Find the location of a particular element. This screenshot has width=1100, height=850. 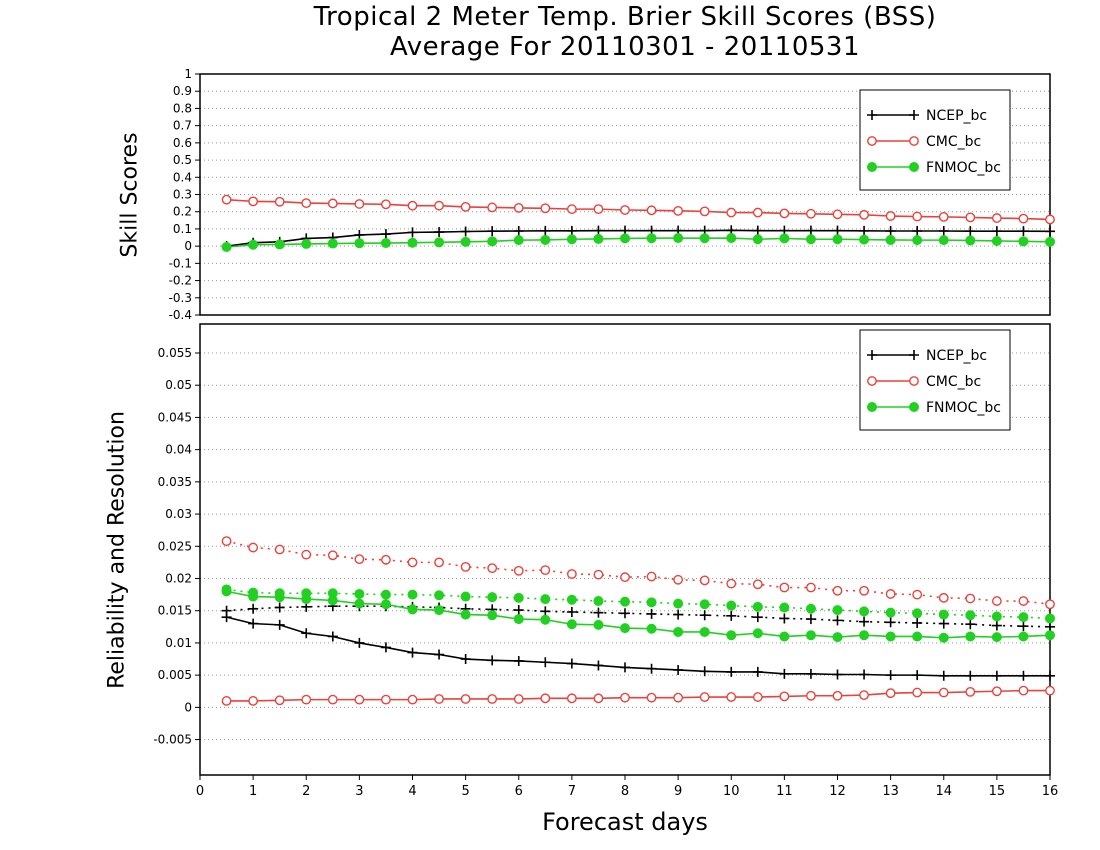

y-tick-label: -0.3 is located at coordinates (180, 298).